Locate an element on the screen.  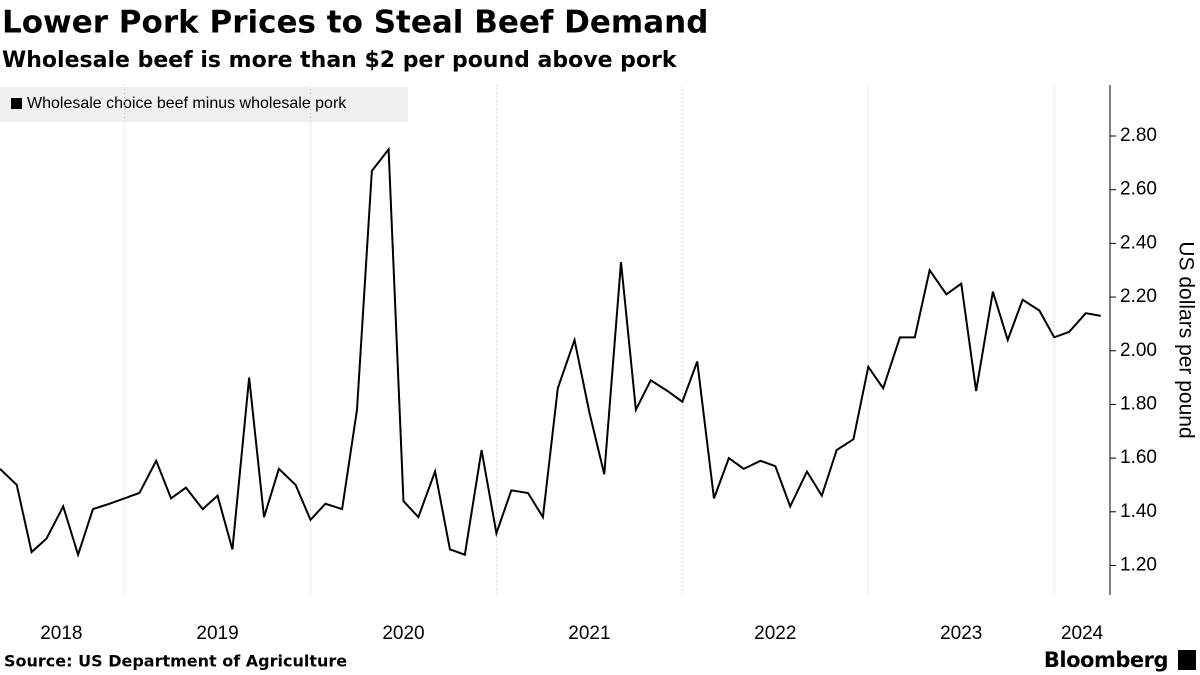
legend-box is located at coordinates (204, 104).